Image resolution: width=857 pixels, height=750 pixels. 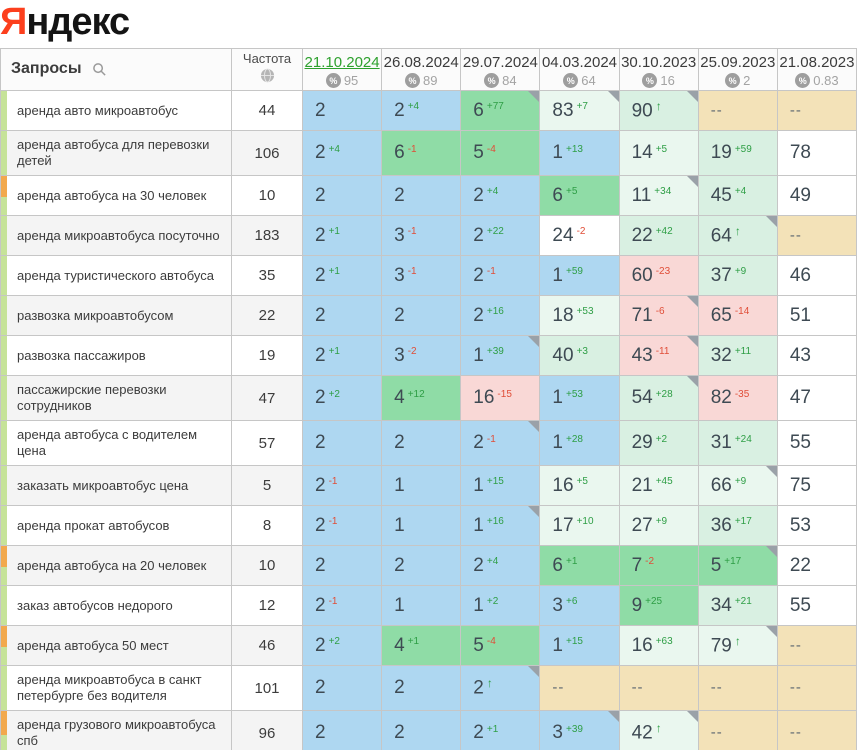 I want to click on position-cell: 82 -35, so click(x=737, y=398).